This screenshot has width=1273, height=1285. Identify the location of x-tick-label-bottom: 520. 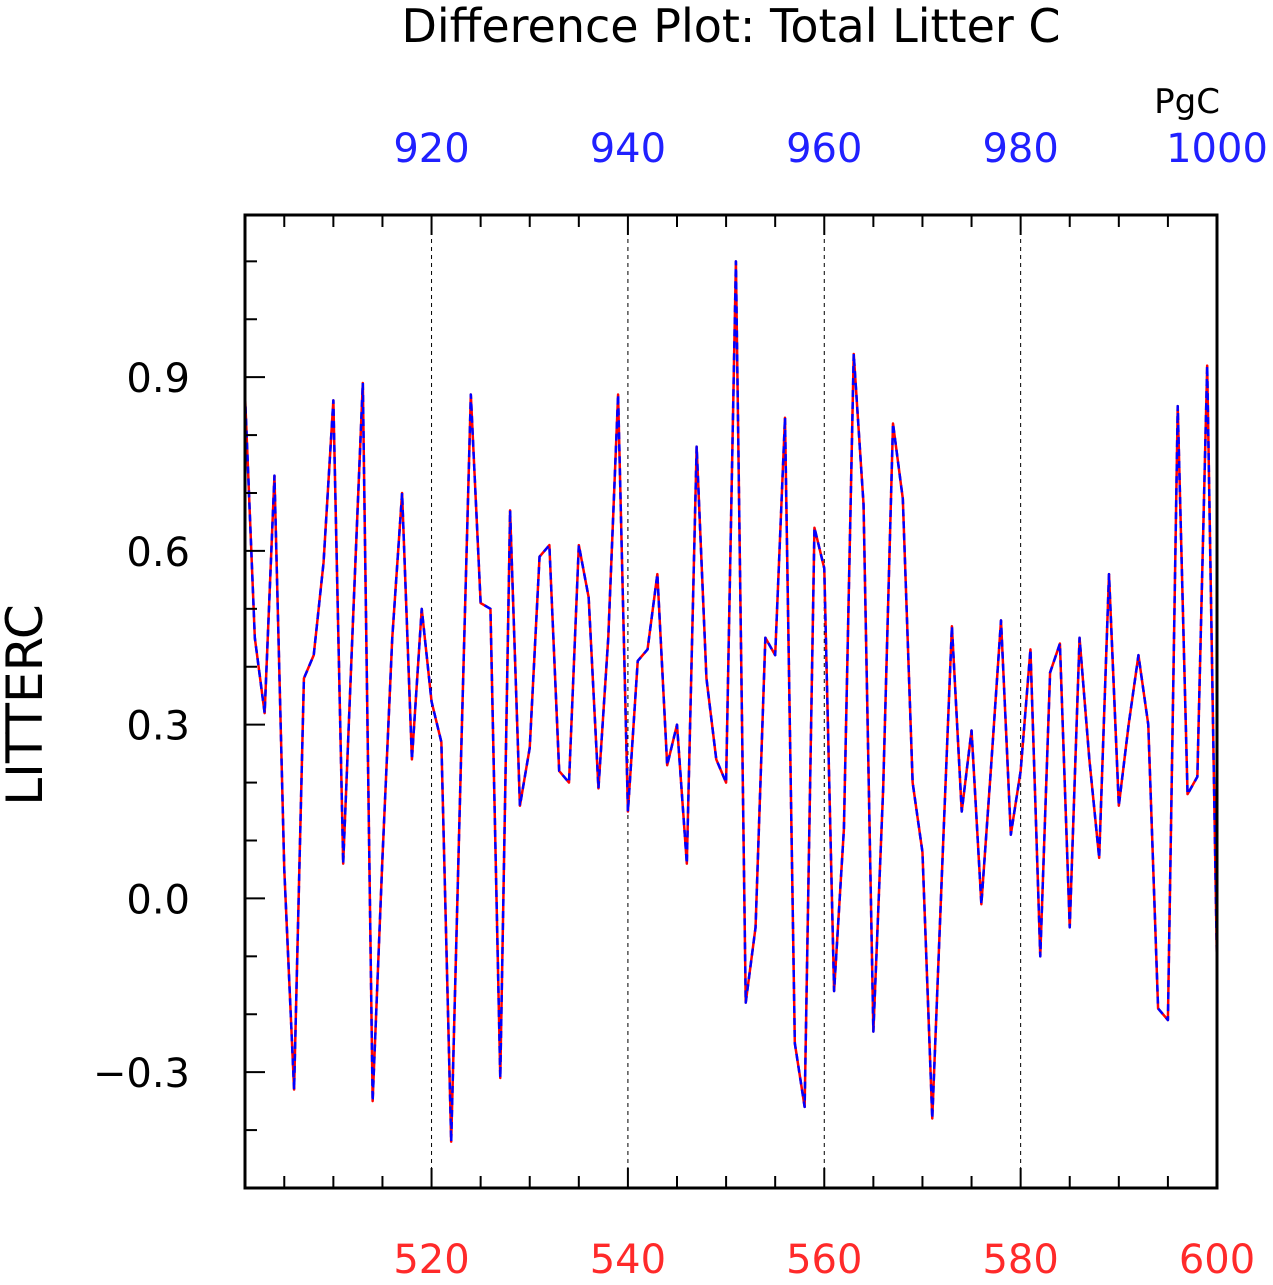
(431, 1258).